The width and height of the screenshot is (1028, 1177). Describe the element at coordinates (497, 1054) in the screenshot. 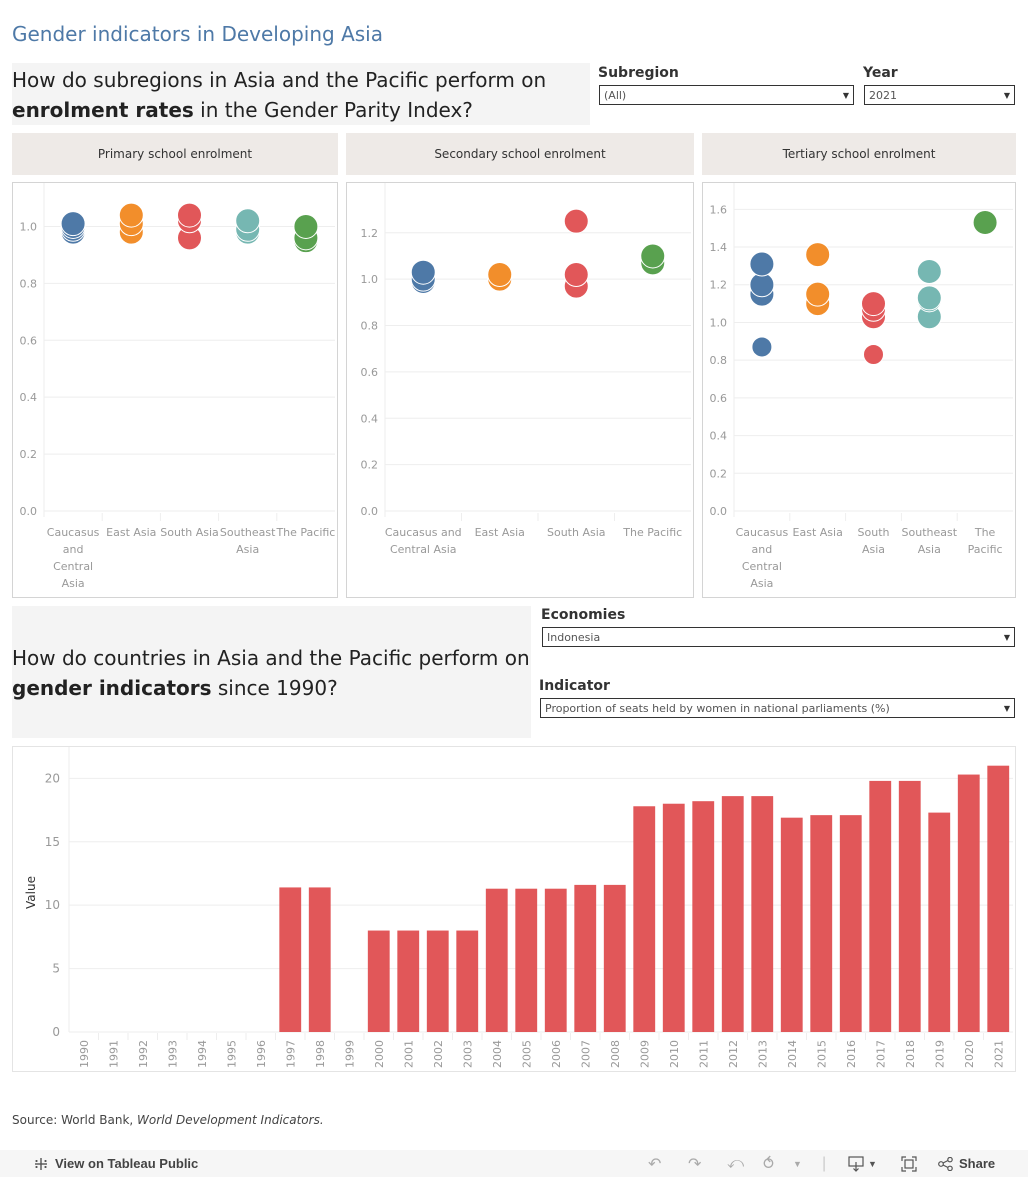

I see `x-tick-label: 2004` at that location.